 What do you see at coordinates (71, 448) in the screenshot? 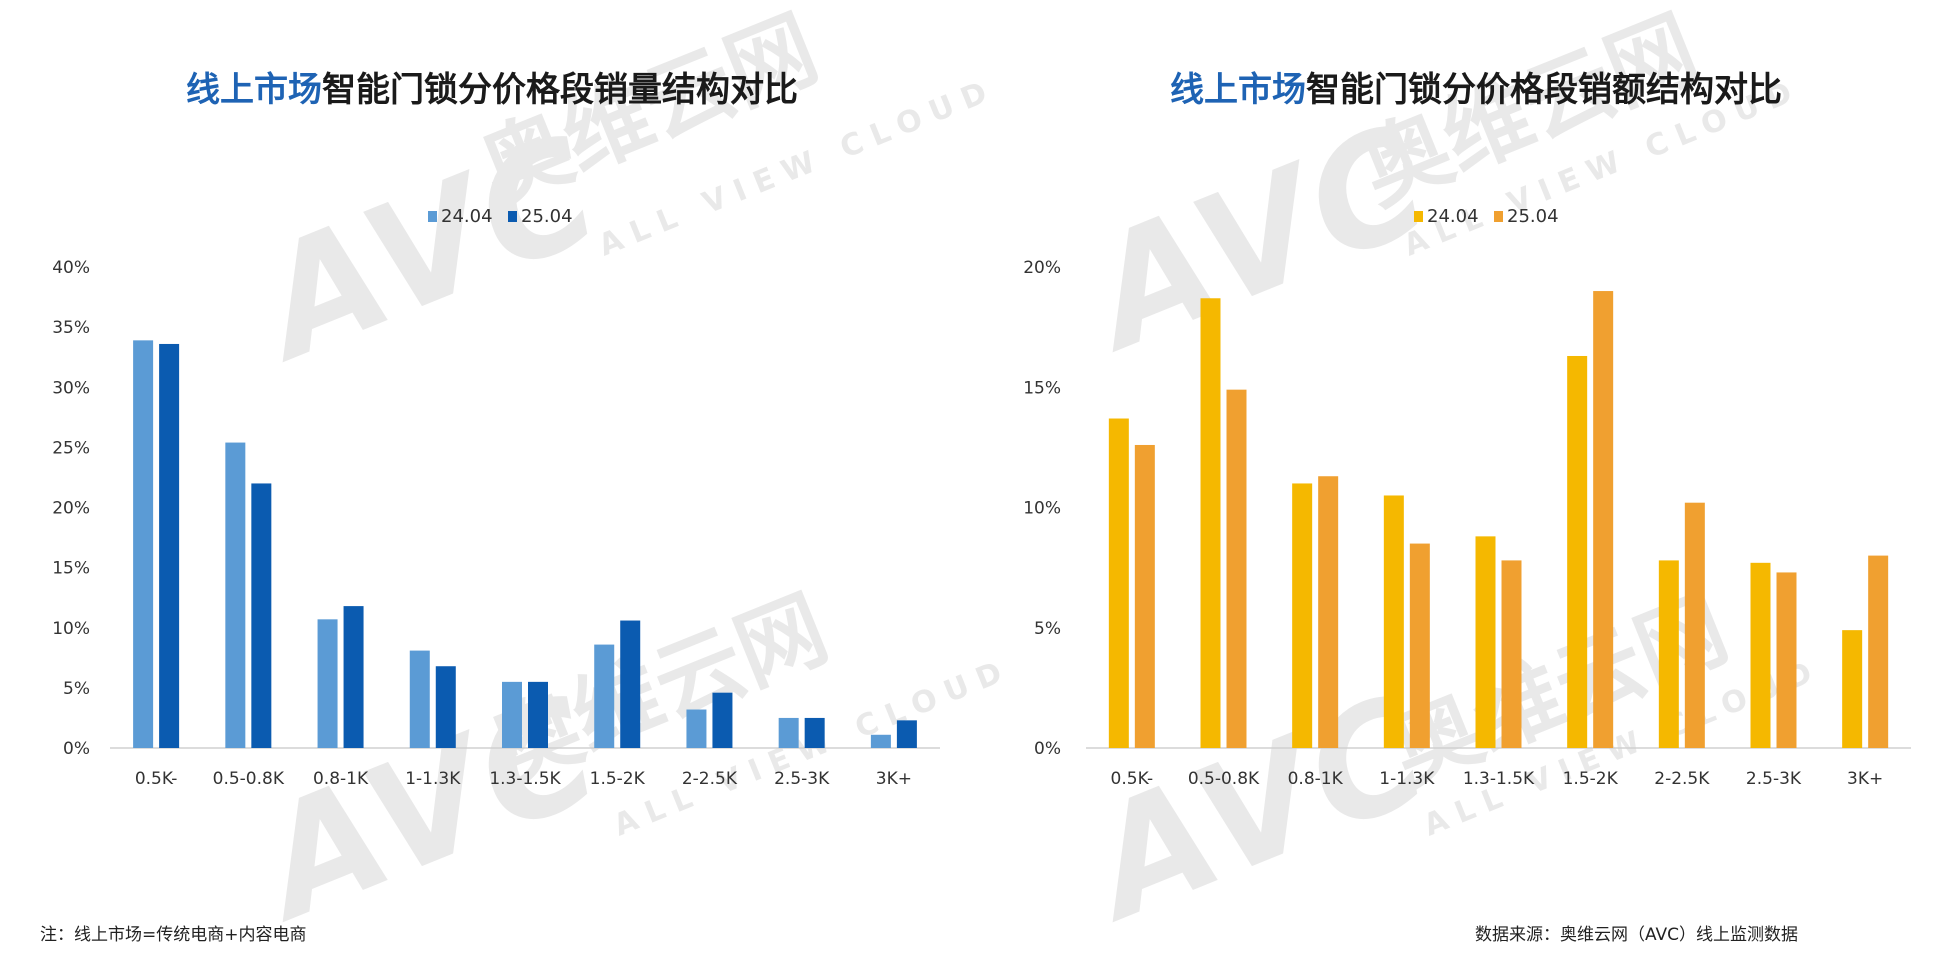
I see `y-tick-label: 25%` at bounding box center [71, 448].